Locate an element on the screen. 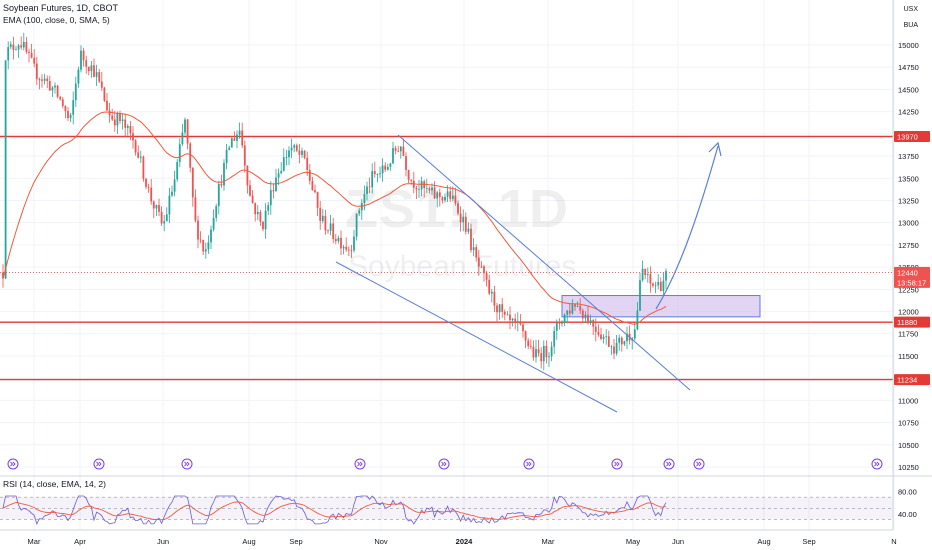 The image size is (932, 550). ema-legend: EMA (100, close, 0, SMA, 5) is located at coordinates (56, 20).